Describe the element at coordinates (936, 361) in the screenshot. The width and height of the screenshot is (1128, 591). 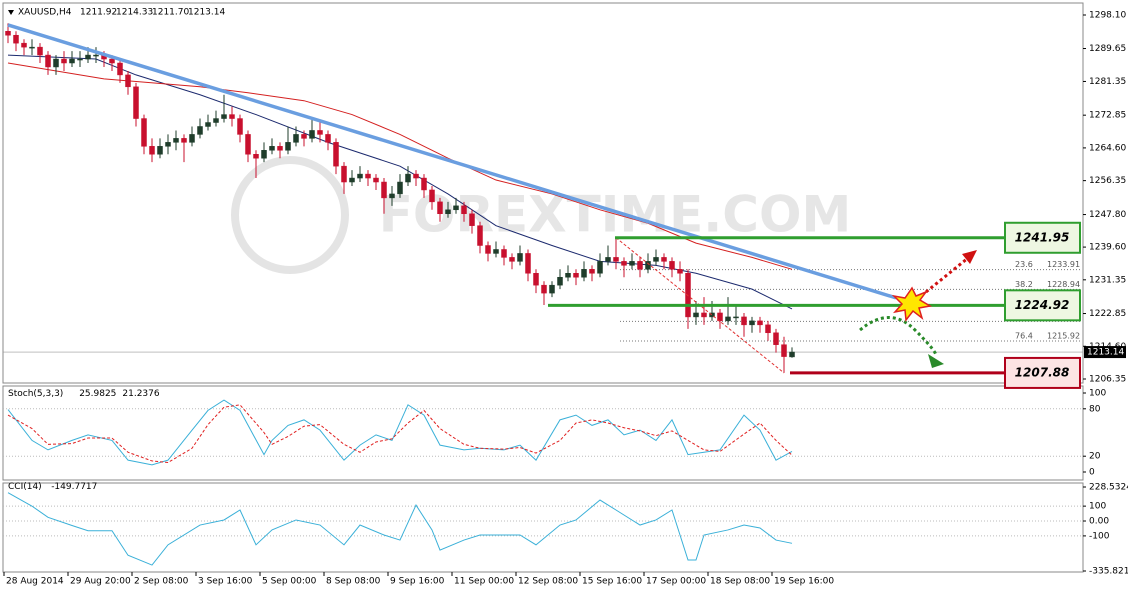
I see `down-arrow-head` at that location.